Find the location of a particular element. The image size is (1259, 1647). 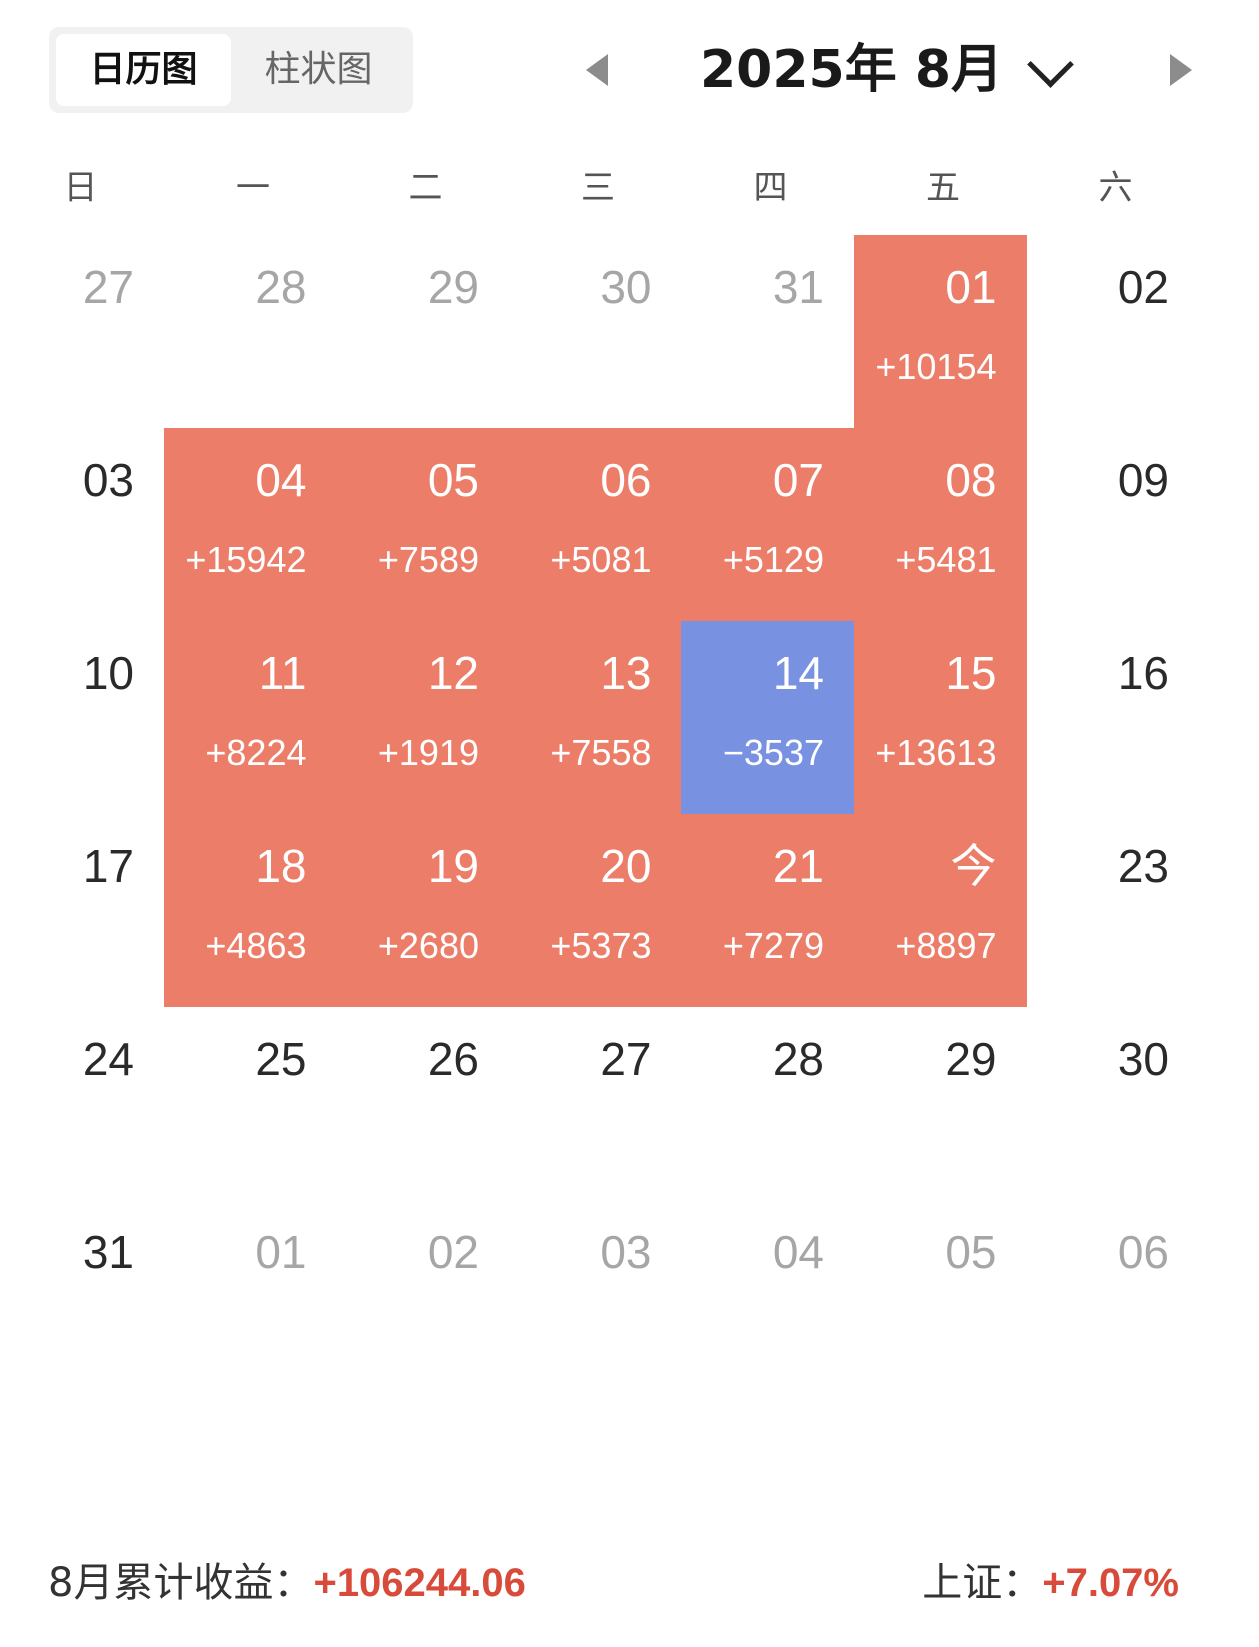

calendar-day-cell: 24 is located at coordinates (82, 1103).